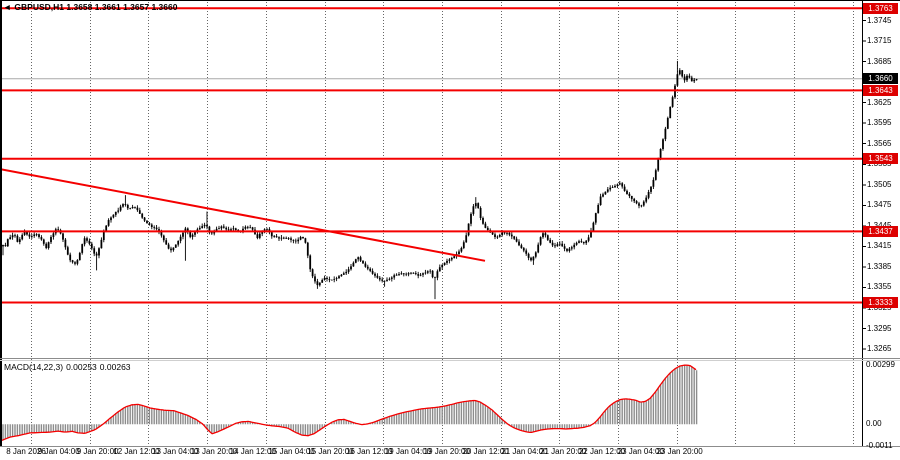 The image size is (900, 460). I want to click on time-axis-label: 21 Jan 04:00, so click(524, 451).